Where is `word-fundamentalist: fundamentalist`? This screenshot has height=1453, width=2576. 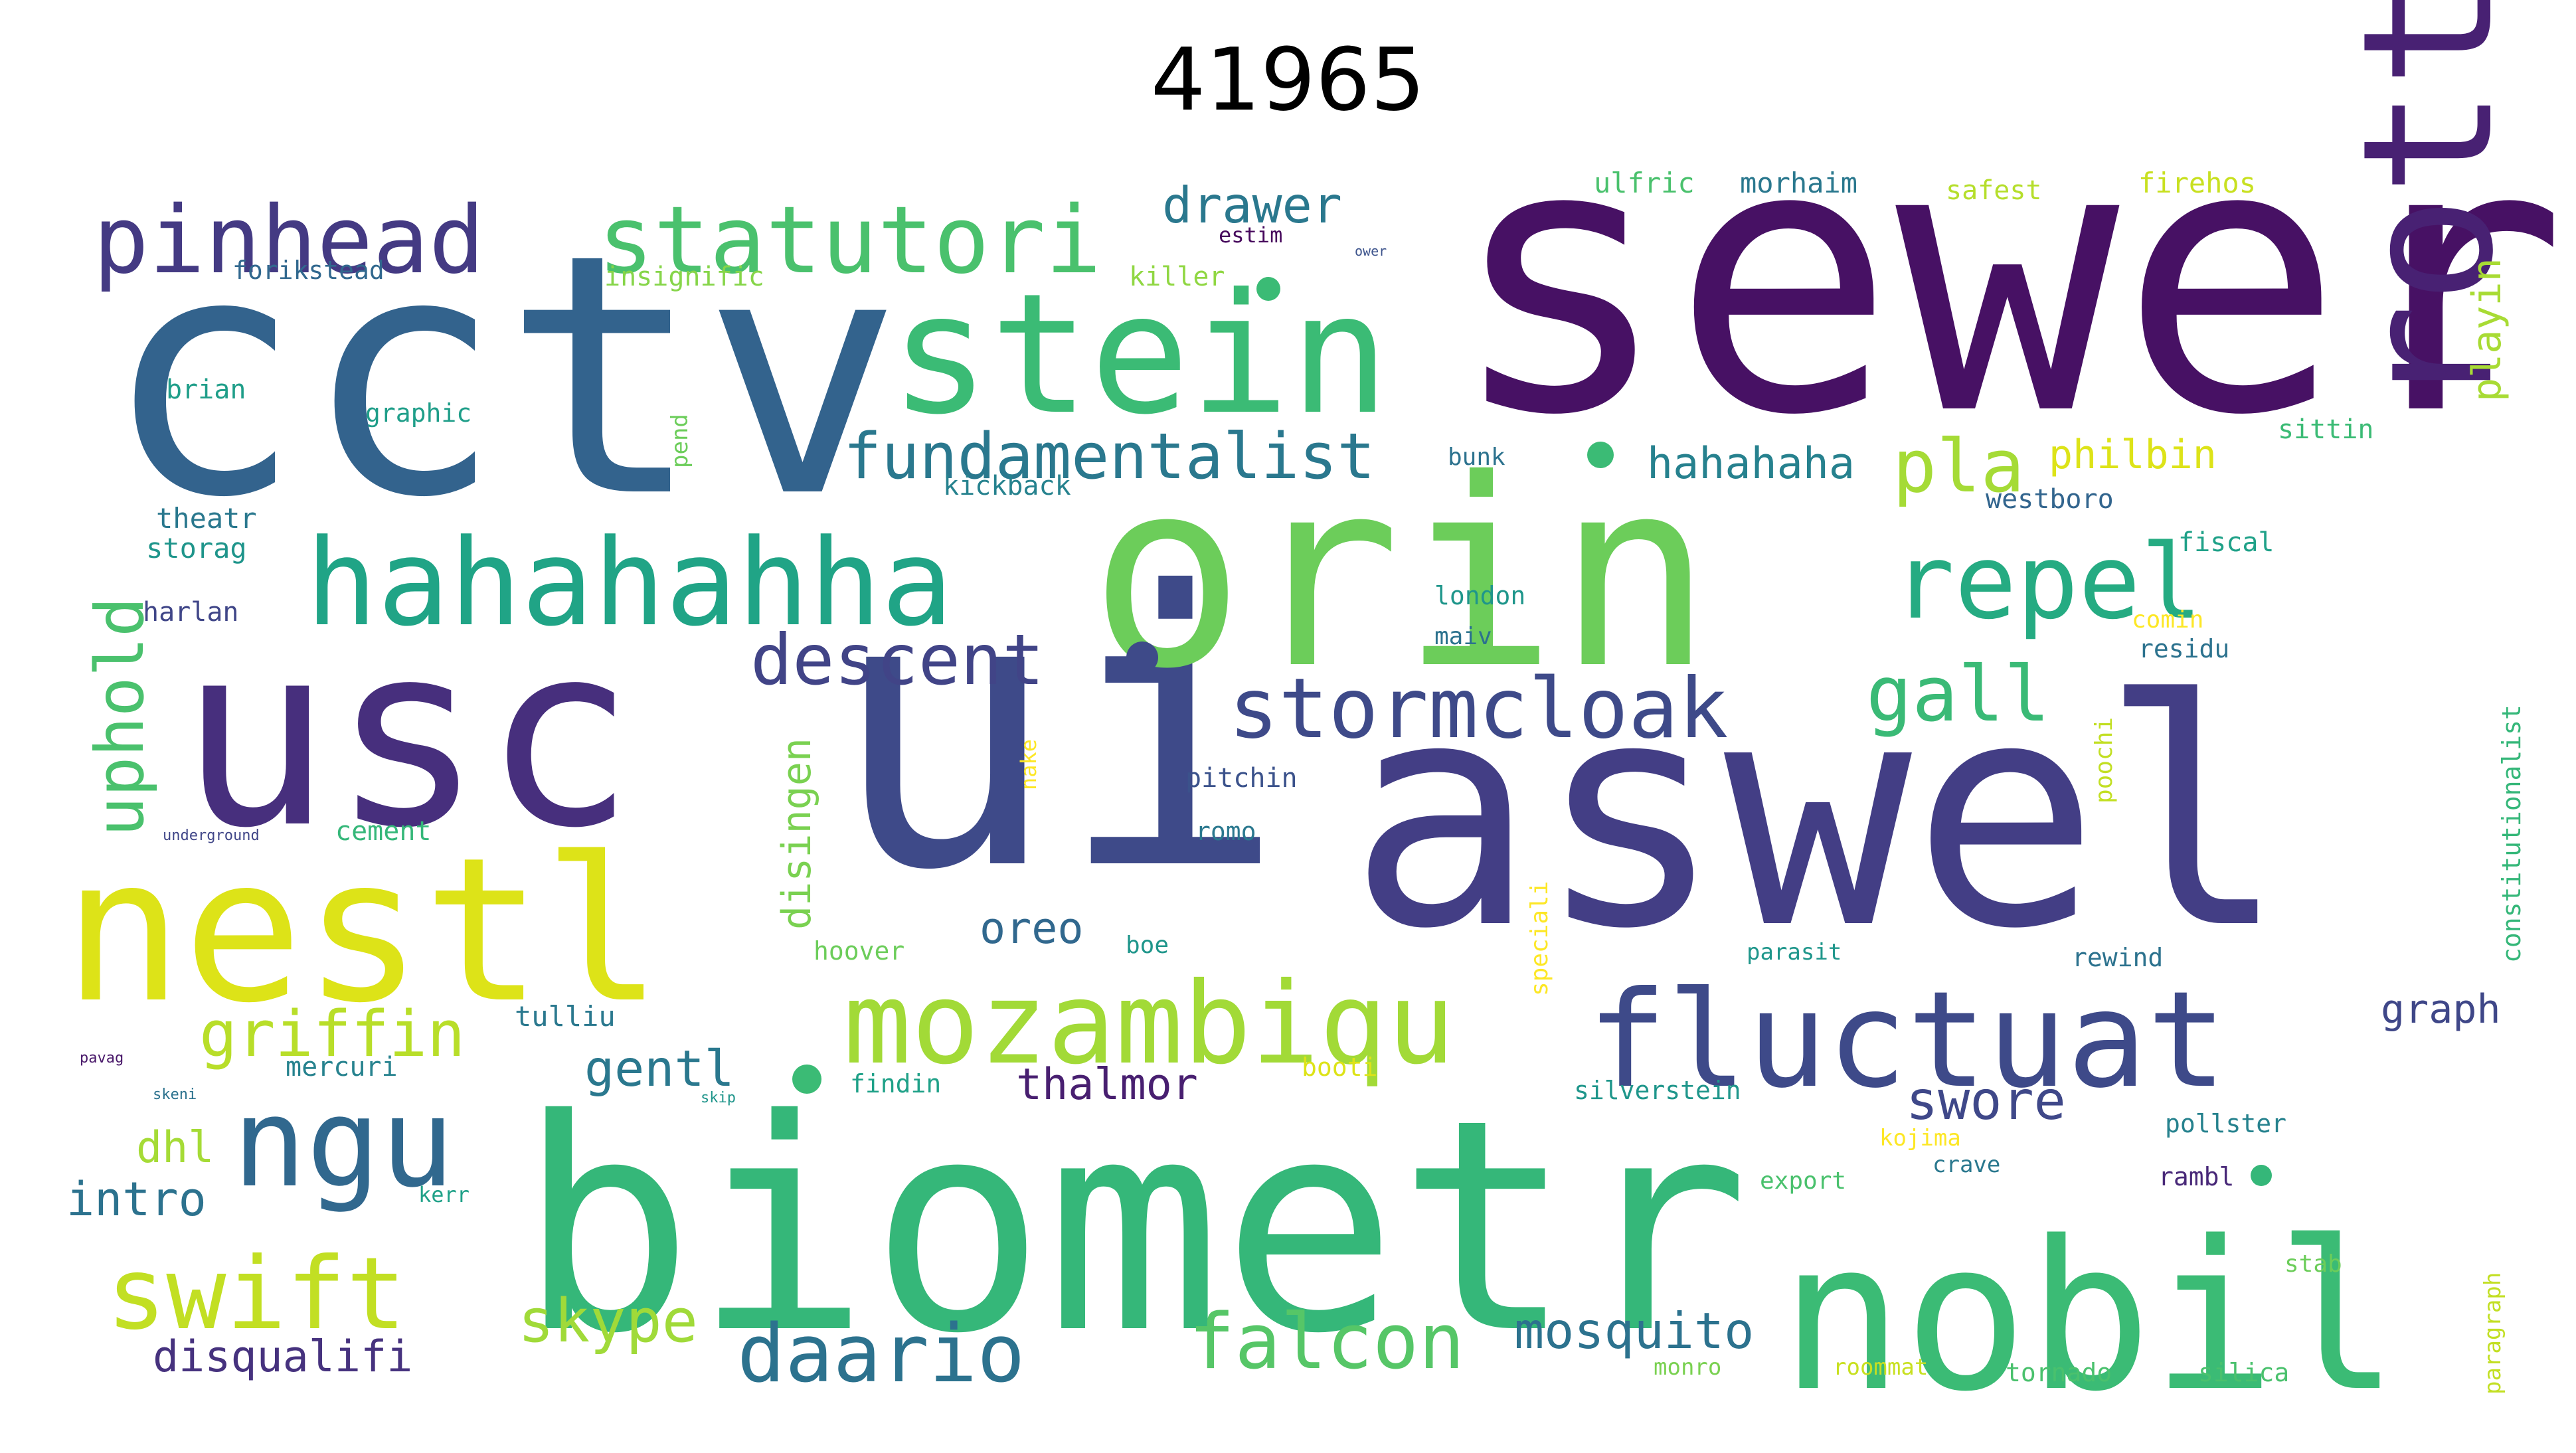 word-fundamentalist: fundamentalist is located at coordinates (1109, 456).